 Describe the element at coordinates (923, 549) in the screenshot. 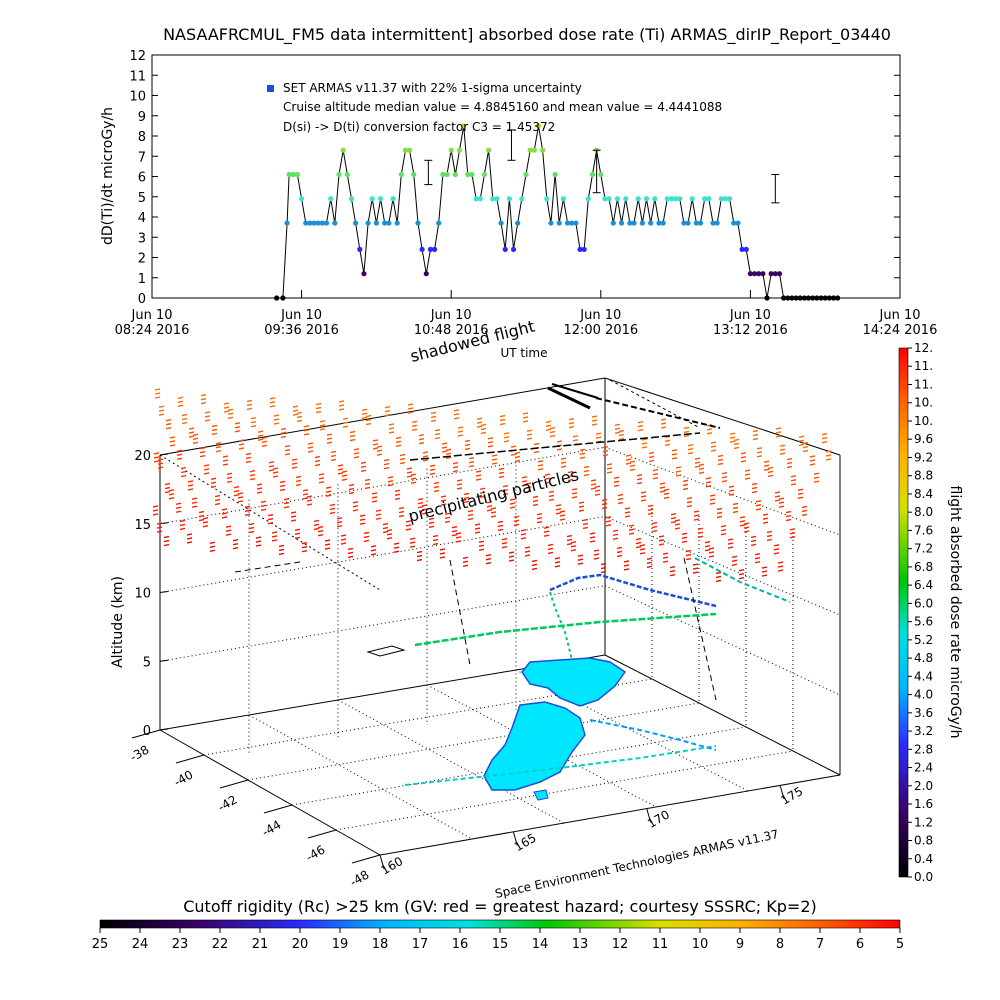

I see `colorbar-tick-label: 7.2` at that location.